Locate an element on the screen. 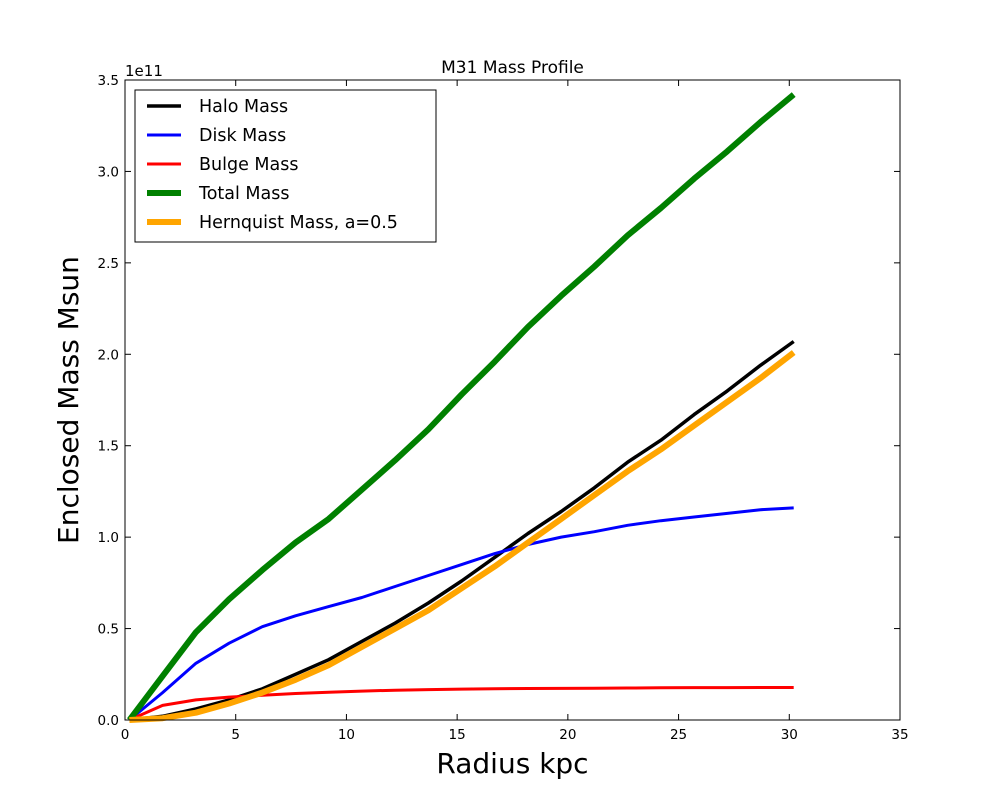 This screenshot has width=1000, height=800. legend-label-4: Hernquist Mass, a=0.5 is located at coordinates (298, 223).